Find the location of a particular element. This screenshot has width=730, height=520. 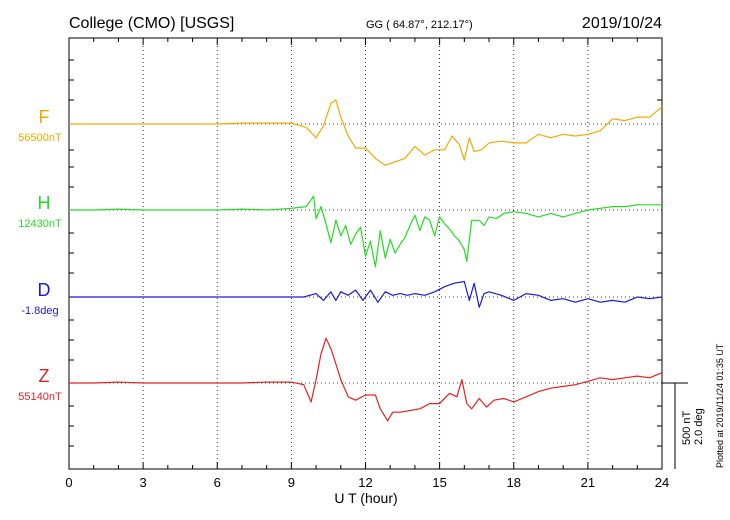

plotted-at-note: Plotted at 2019/11/24 01:35 UT is located at coordinates (720, 405).